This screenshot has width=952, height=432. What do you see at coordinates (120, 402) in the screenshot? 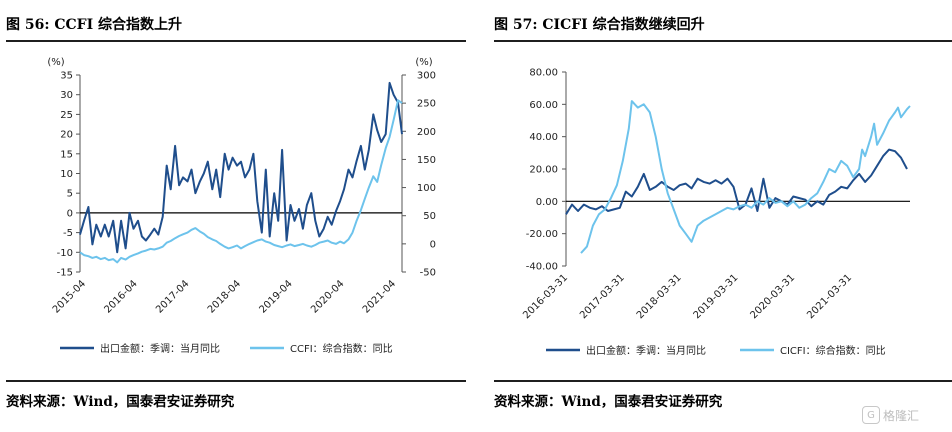
I see `figure-56-source: 资料来源：Wind，国泰君安证券研究` at bounding box center [120, 402].